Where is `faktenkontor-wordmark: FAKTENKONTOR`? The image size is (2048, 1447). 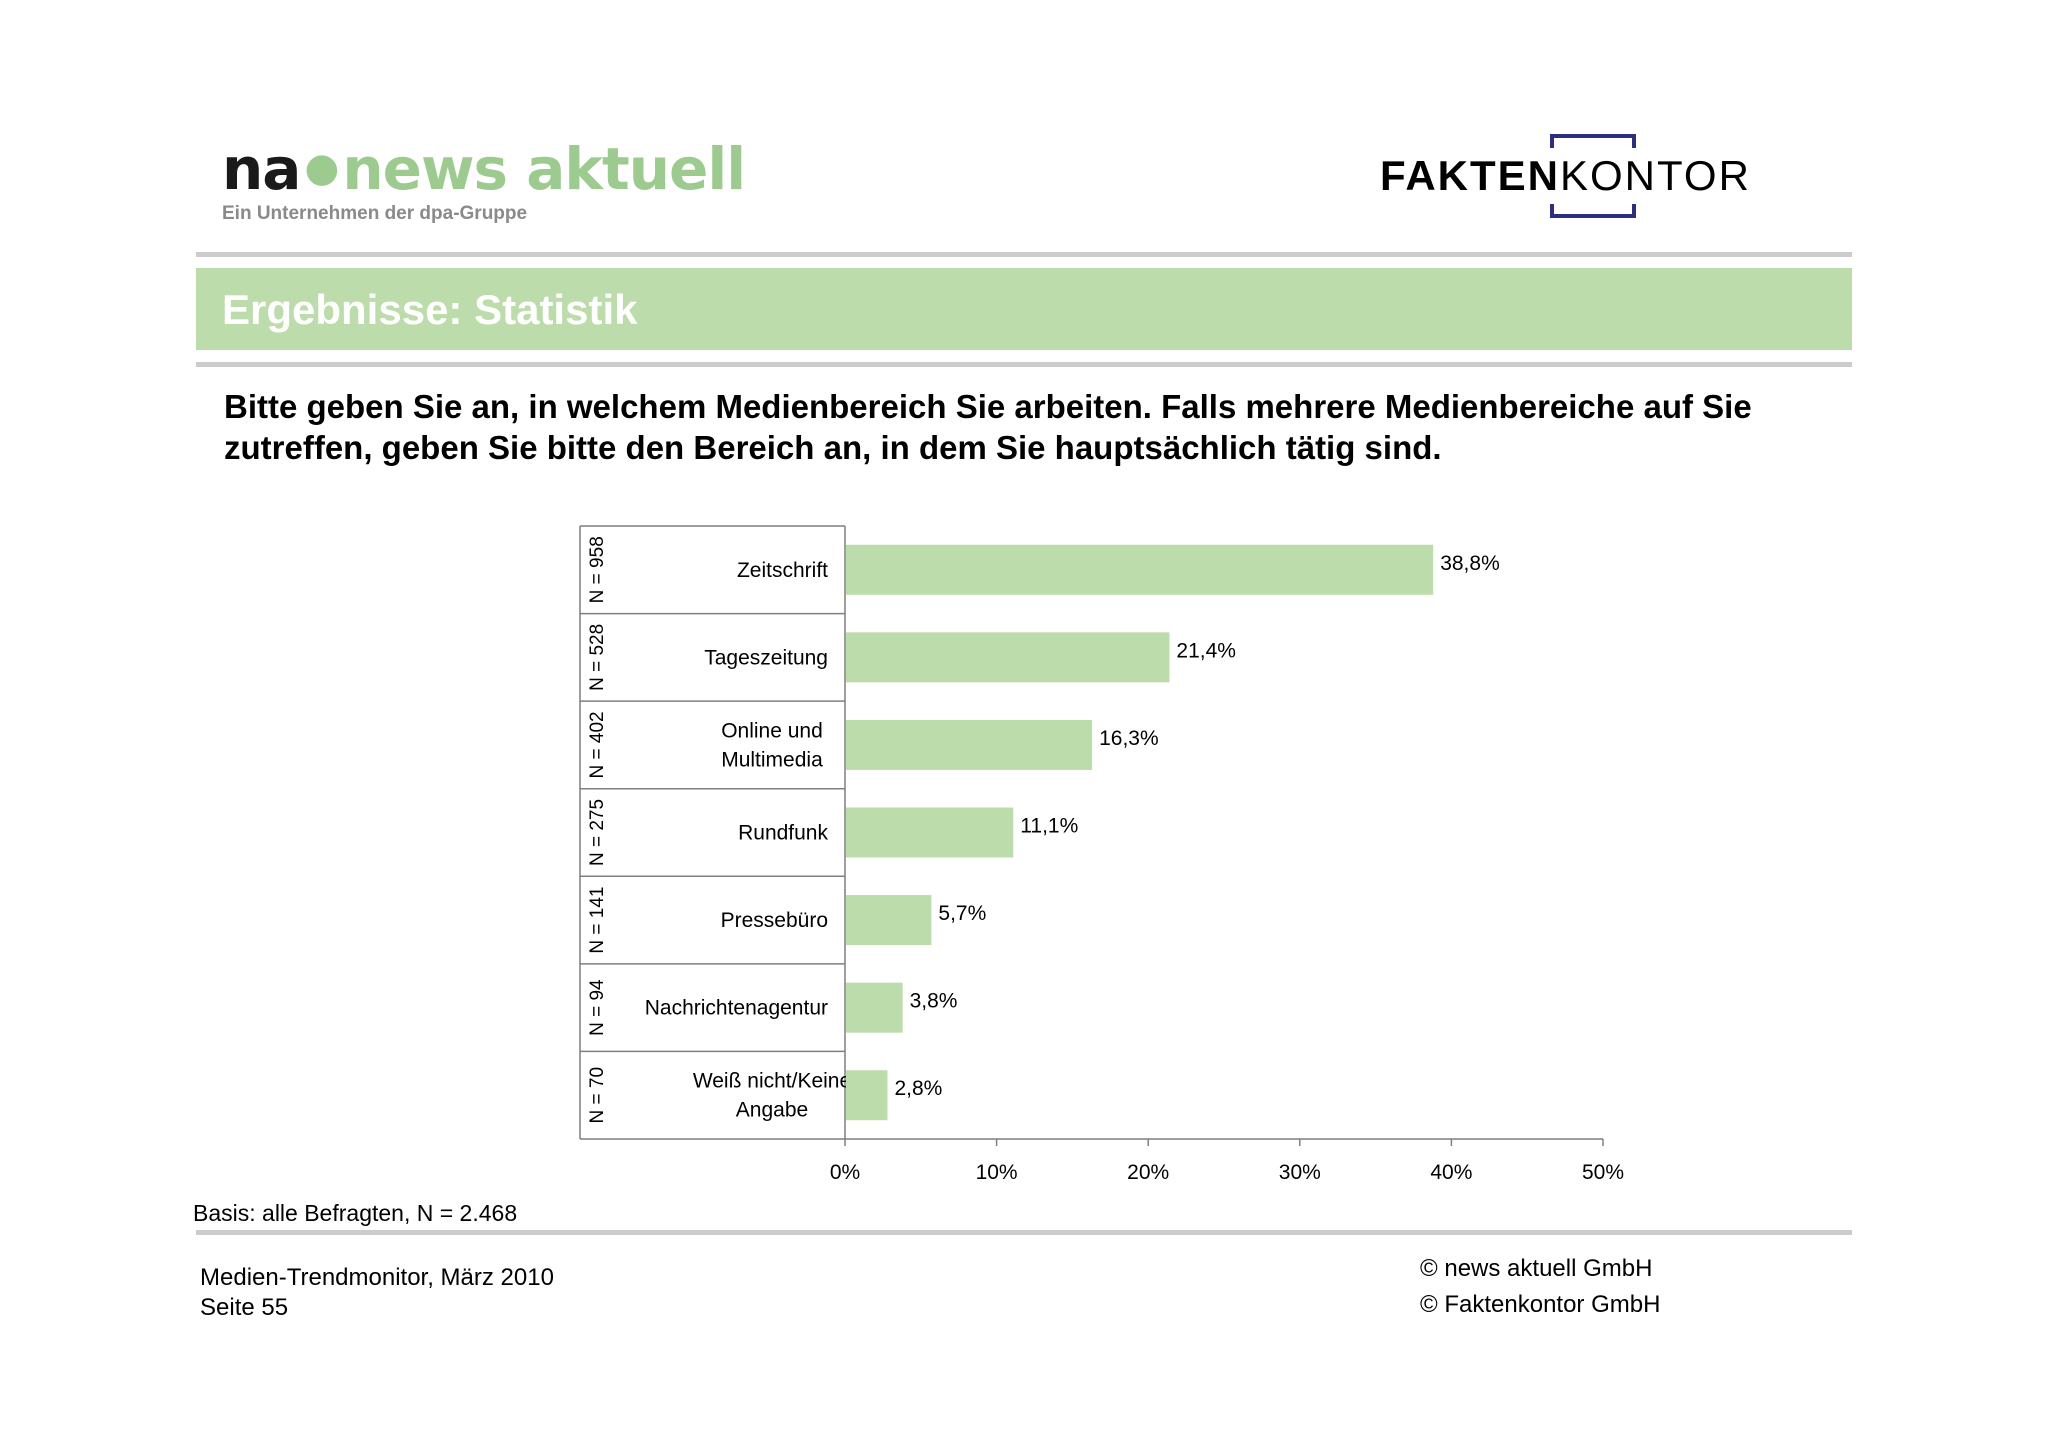
faktenkontor-wordmark: FAKTENKONTOR is located at coordinates (1565, 176).